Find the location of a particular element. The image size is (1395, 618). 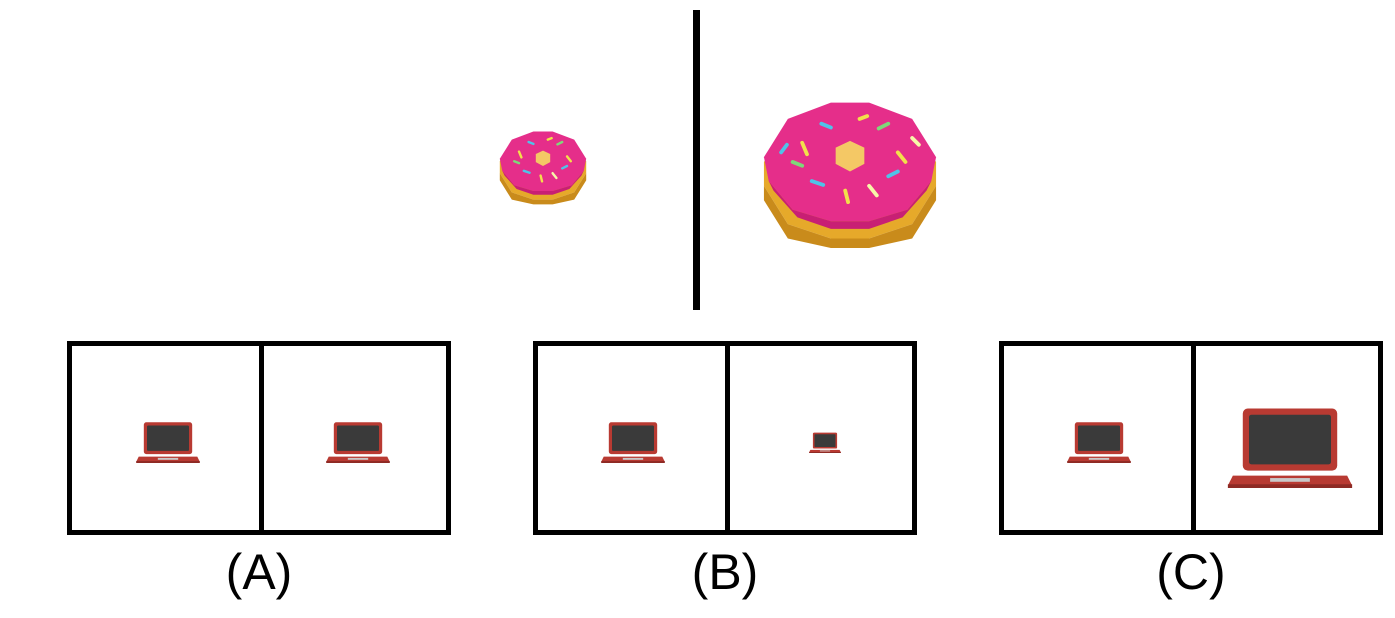

option-c-label: (C) is located at coordinates (1191, 572).